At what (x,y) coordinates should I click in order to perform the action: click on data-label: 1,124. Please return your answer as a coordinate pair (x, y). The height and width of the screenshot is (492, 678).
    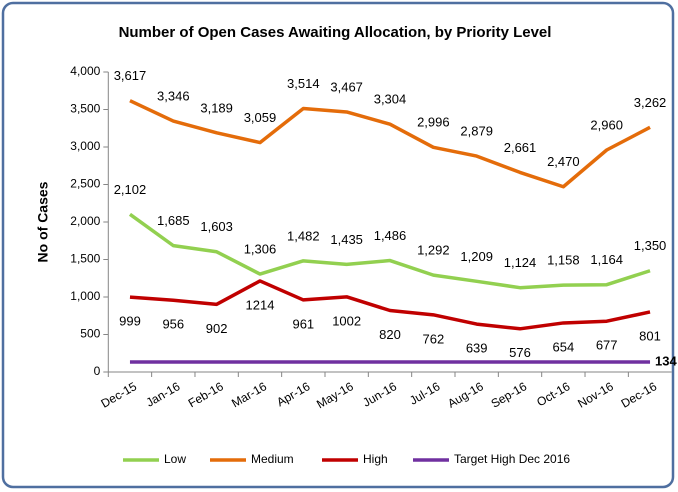
    Looking at the image, I should click on (520, 262).